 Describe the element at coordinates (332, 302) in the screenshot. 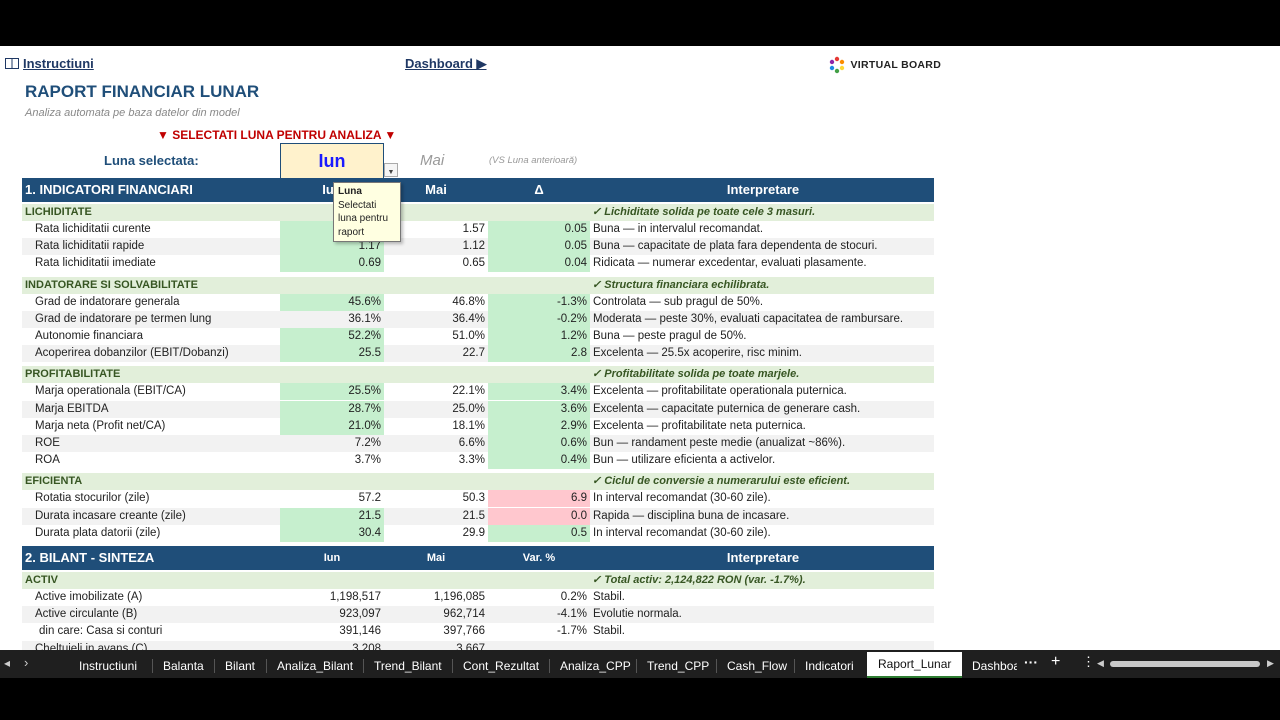

I see `value-current: 45.6%` at that location.